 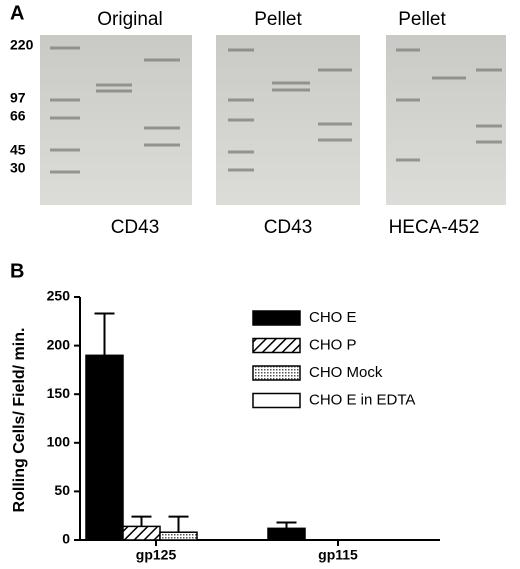 I want to click on y-tick-label: 100, so click(x=59, y=442).